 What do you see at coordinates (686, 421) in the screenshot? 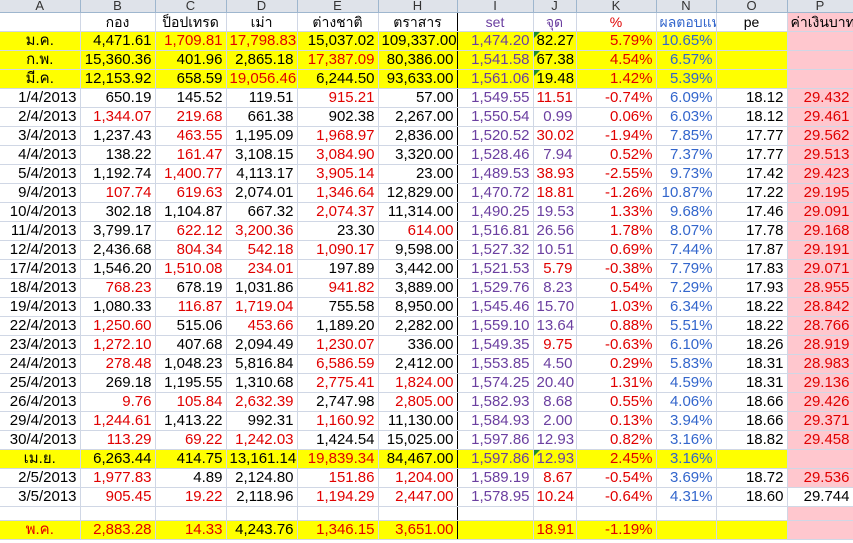
I see `table-cell: 3.94%` at bounding box center [686, 421].